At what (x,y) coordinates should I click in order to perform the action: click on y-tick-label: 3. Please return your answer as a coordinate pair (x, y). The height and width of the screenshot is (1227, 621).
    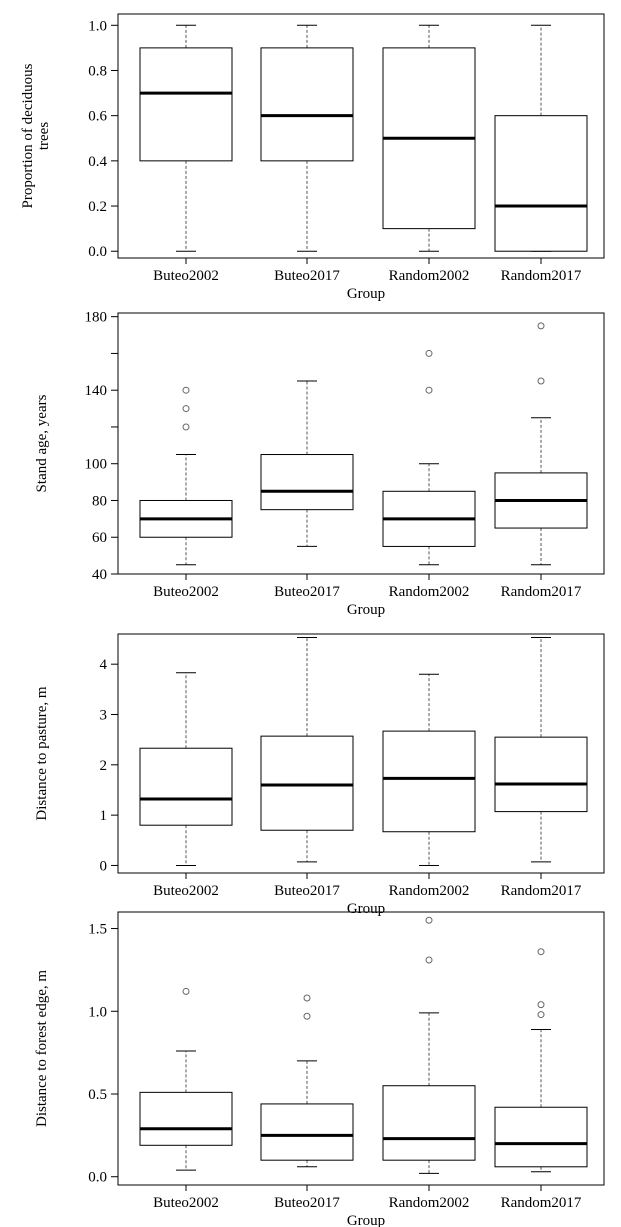
    Looking at the image, I should click on (104, 716).